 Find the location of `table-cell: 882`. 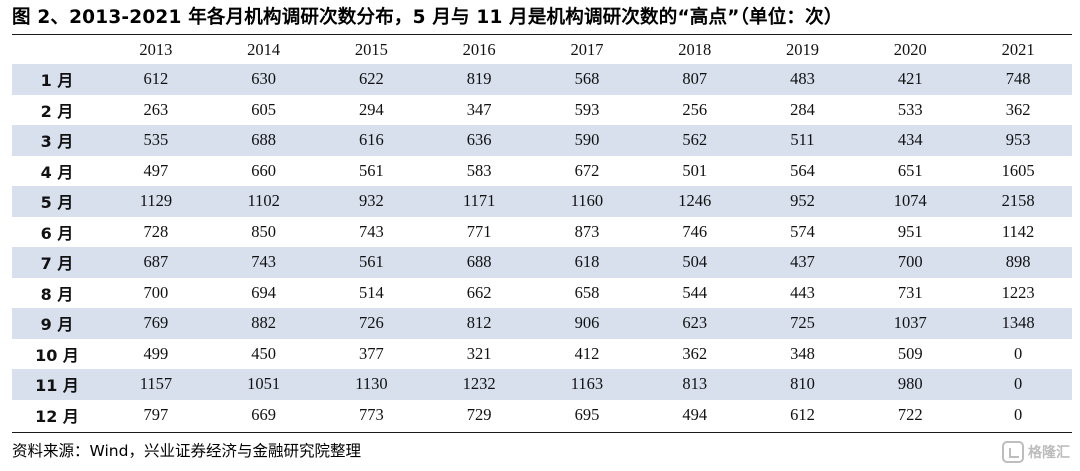

table-cell: 882 is located at coordinates (264, 323).